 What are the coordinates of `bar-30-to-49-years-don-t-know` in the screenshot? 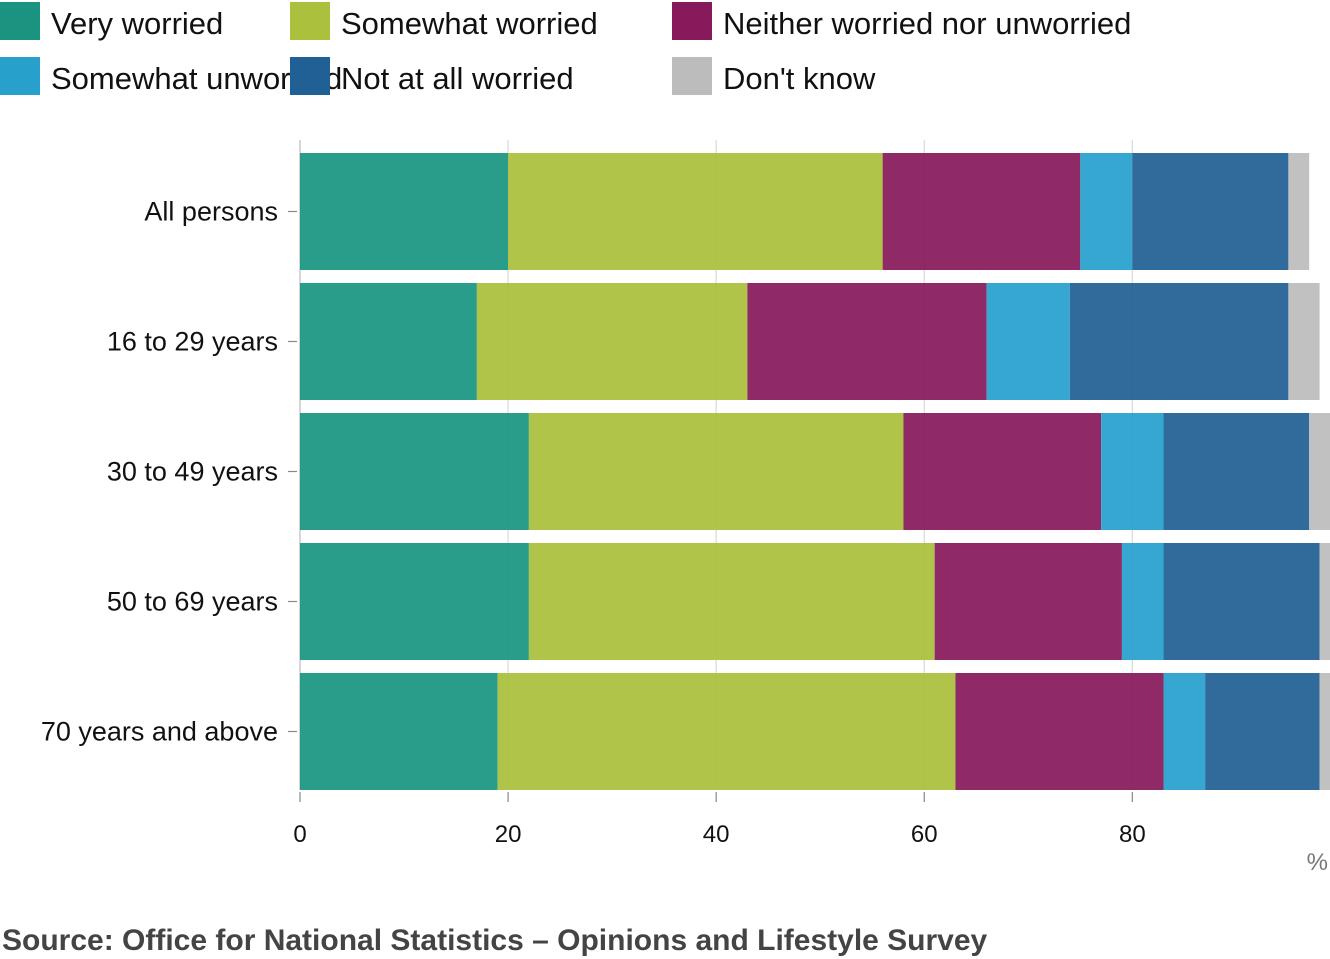 It's located at (1319, 471).